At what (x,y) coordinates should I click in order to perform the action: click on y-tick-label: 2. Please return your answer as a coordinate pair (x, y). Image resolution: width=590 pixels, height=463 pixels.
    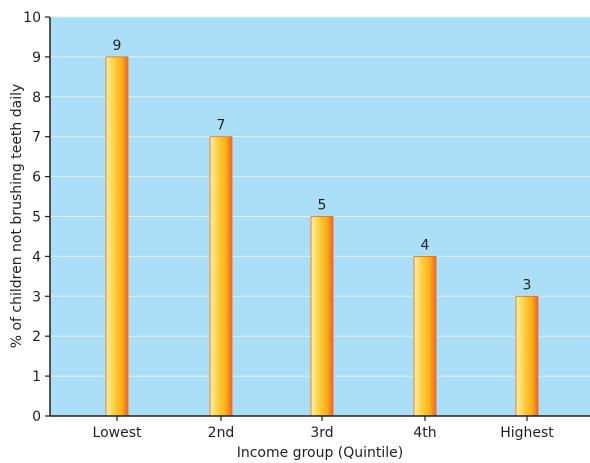
    Looking at the image, I should click on (36, 337).